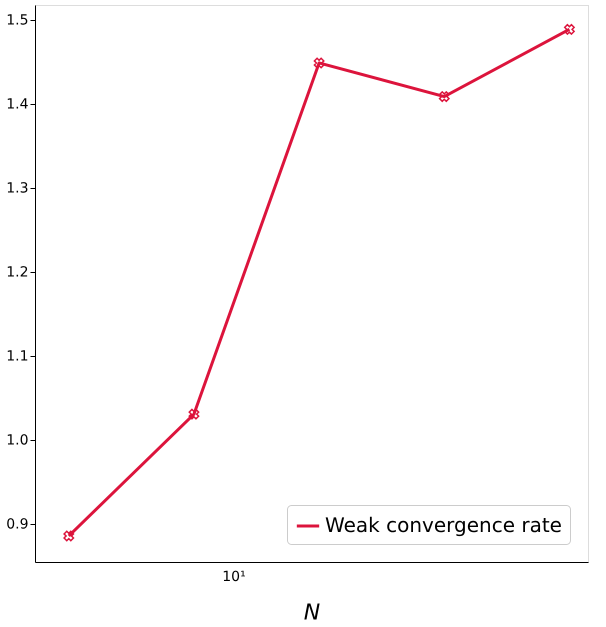 The height and width of the screenshot is (627, 606). I want to click on x-axis-title: N, so click(312, 613).